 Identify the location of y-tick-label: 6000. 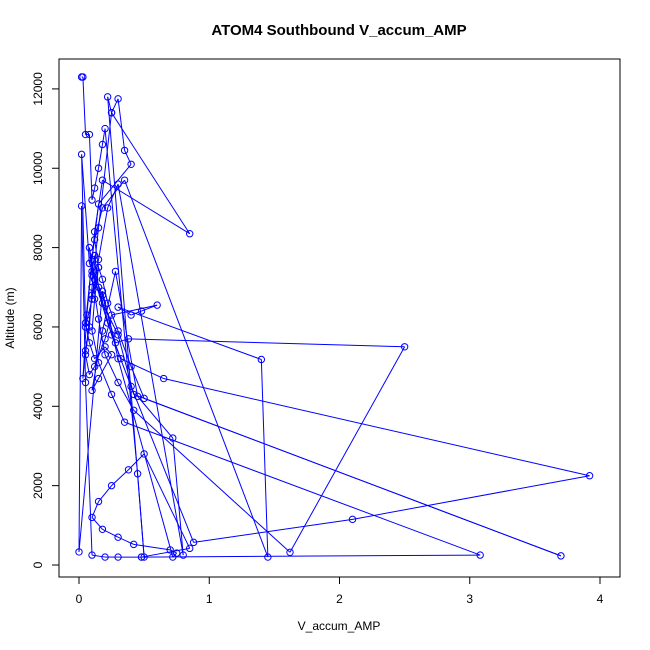
(38, 326).